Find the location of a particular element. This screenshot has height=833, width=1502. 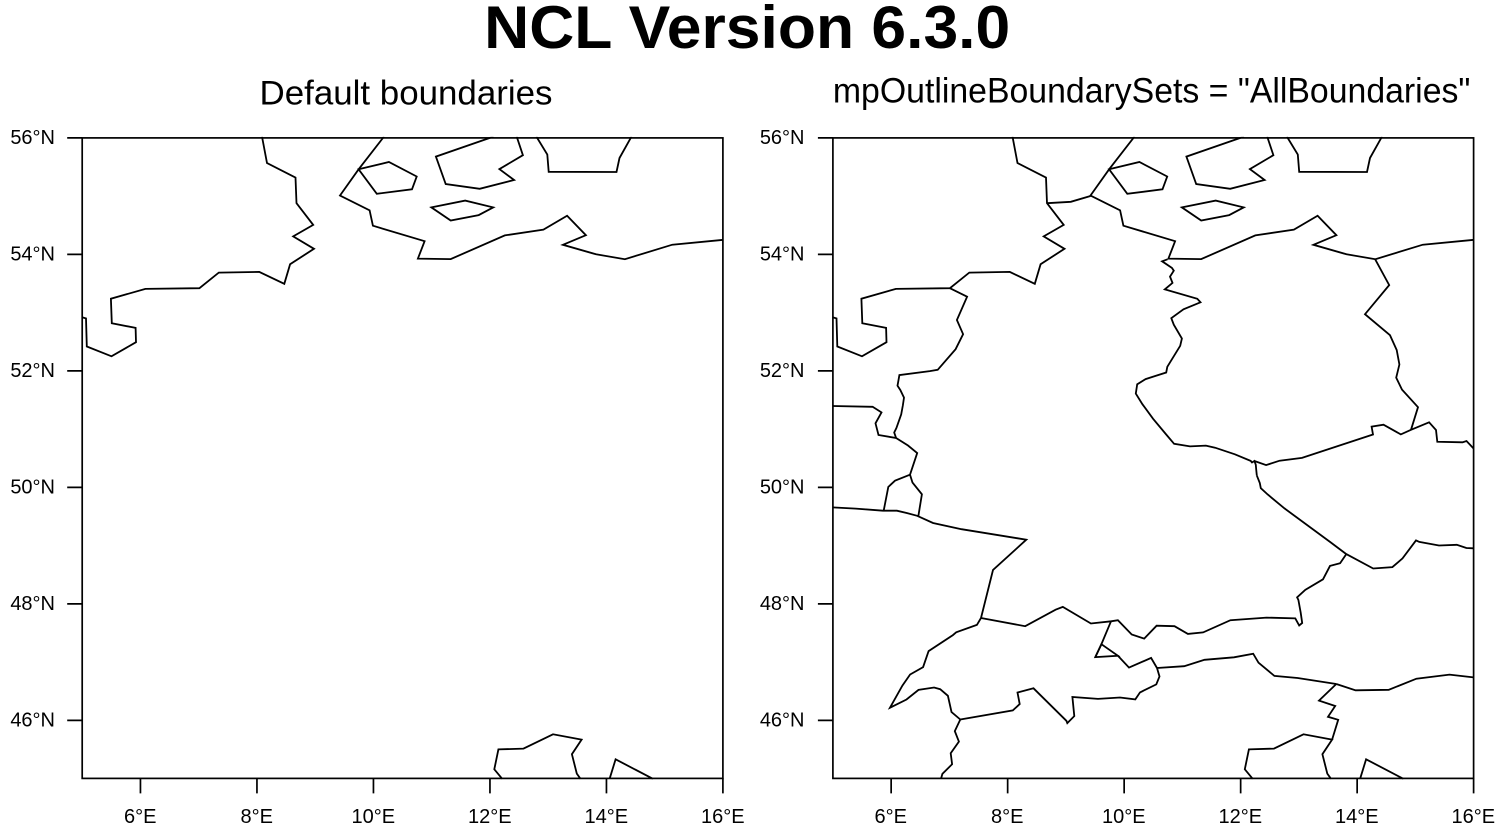

svg-text: NCL Version 6.3.0 is located at coordinates (747, 30).